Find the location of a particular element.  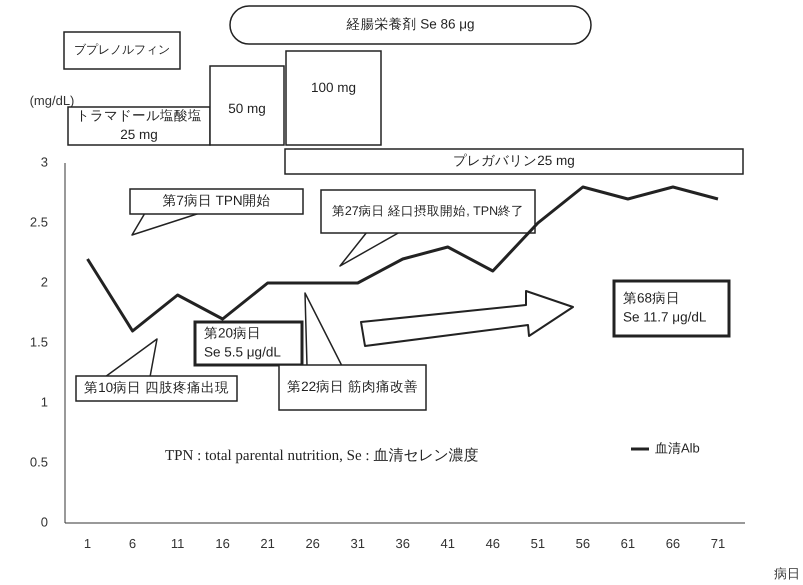

y-tick-label: 2.5 is located at coordinates (39, 222).